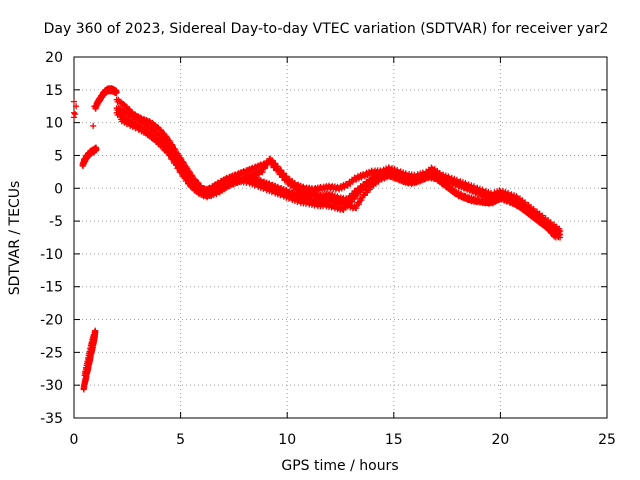 The image size is (640, 480). Describe the element at coordinates (15, 238) in the screenshot. I see `y-axis-label: SDTVAR / TECUs` at that location.